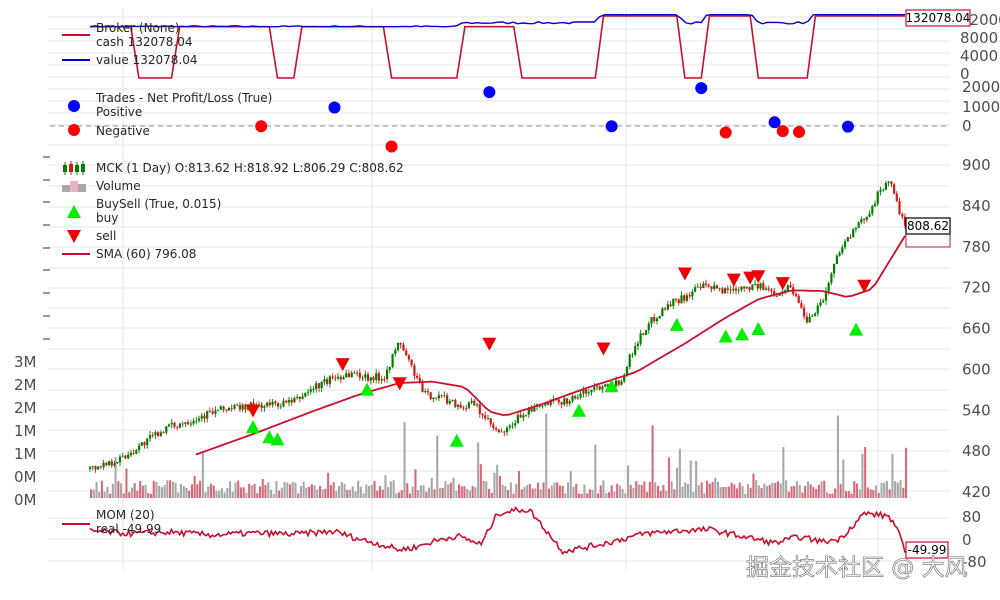  What do you see at coordinates (976, 288) in the screenshot?
I see `price-tick-label: 720` at bounding box center [976, 288].